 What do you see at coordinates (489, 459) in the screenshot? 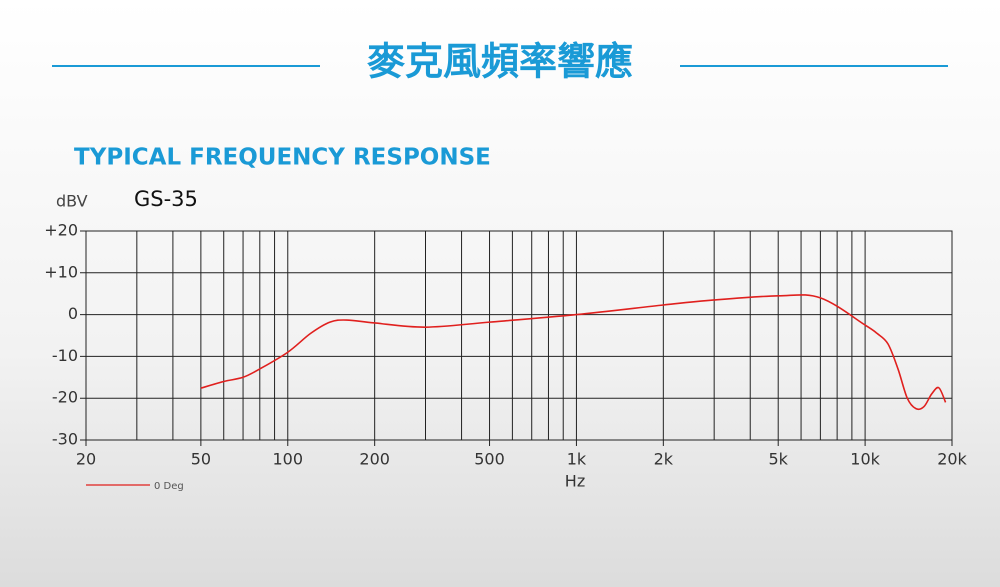
I see `x-tick-label: 500` at bounding box center [489, 459].